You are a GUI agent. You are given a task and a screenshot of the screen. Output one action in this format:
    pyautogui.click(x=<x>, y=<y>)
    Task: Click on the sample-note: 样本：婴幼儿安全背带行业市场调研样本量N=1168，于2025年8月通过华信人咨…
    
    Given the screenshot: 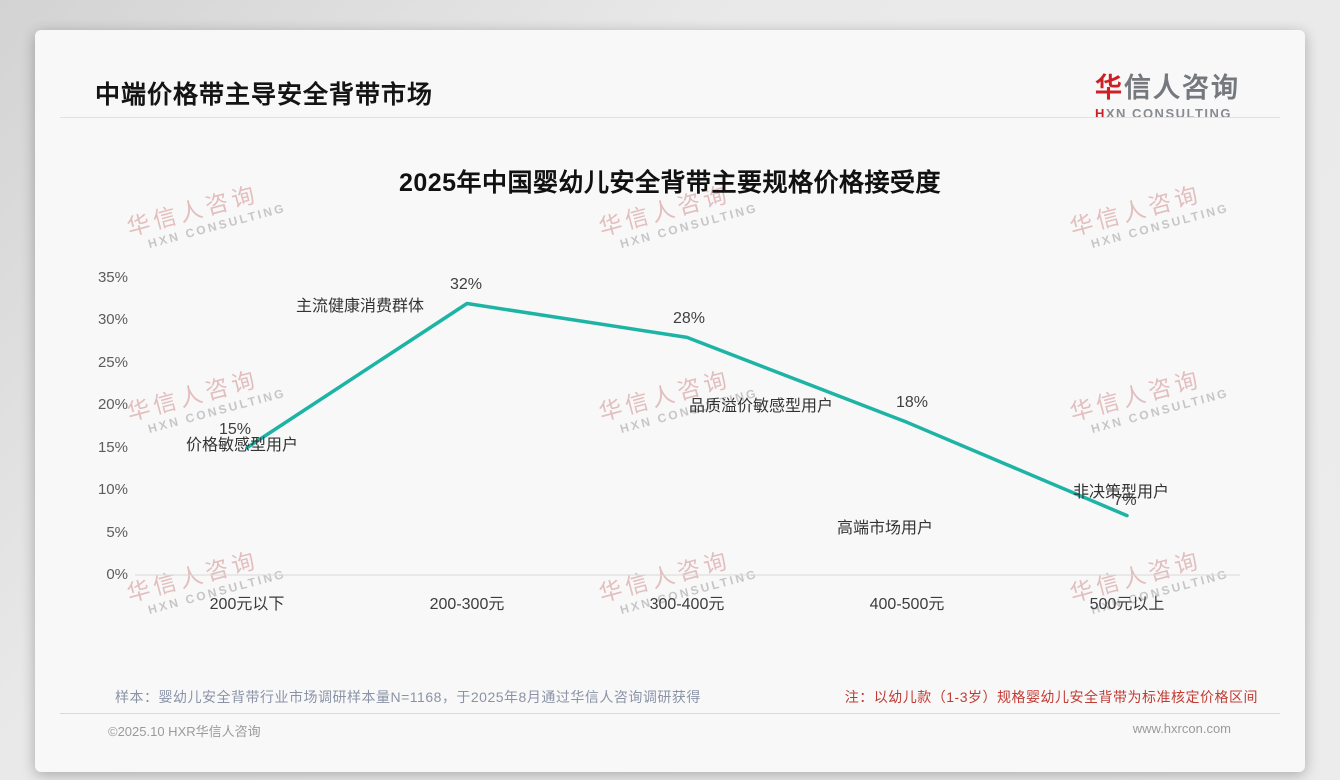 What is the action you would take?
    pyautogui.click(x=408, y=697)
    